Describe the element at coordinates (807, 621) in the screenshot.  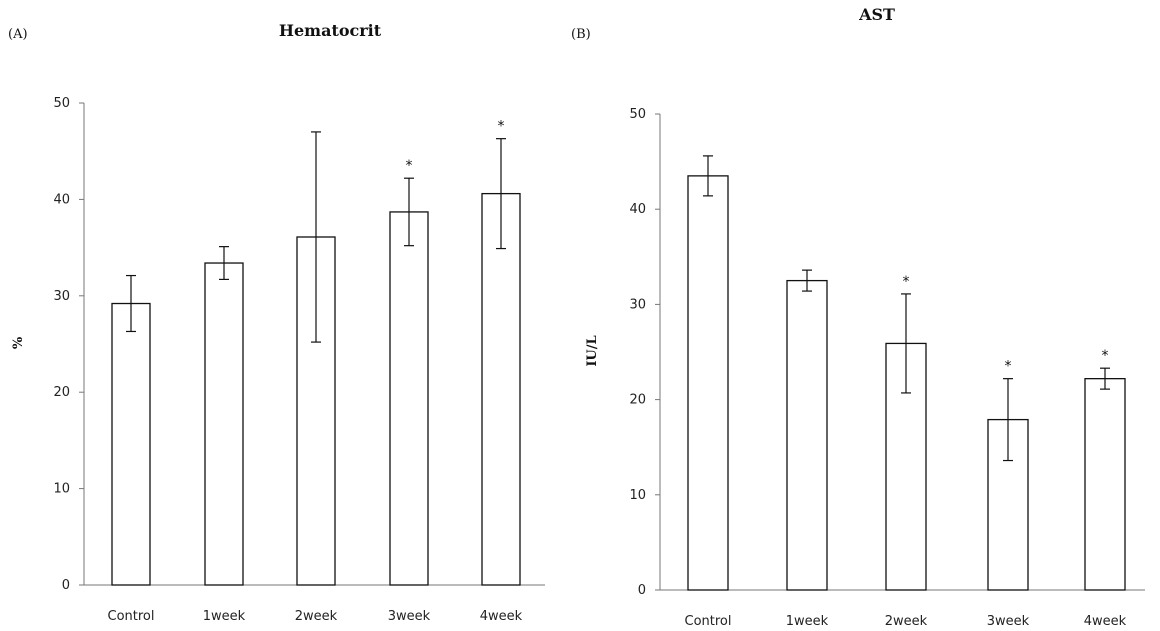
I see `x-tick-label-ast: 1week` at that location.